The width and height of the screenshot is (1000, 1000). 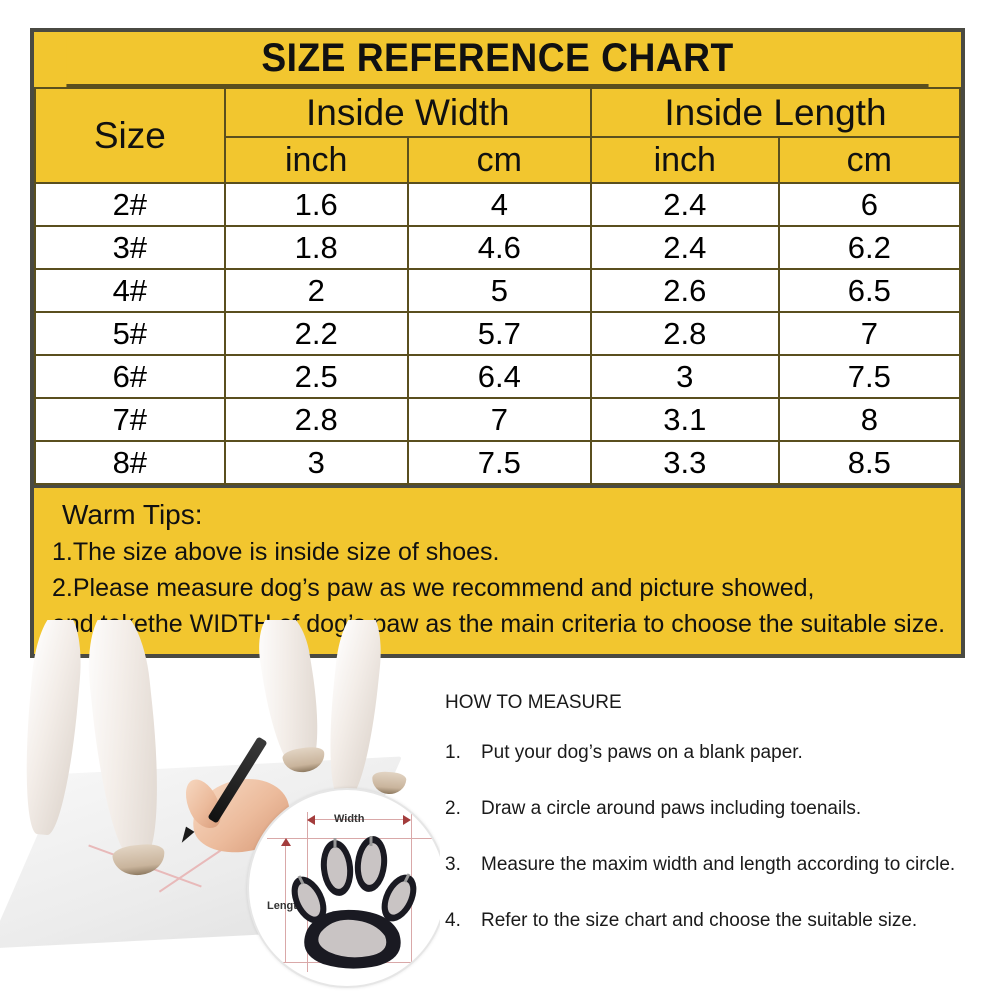 I want to click on table-row: 7# 2.8 7 3.1 8, so click(x=498, y=419).